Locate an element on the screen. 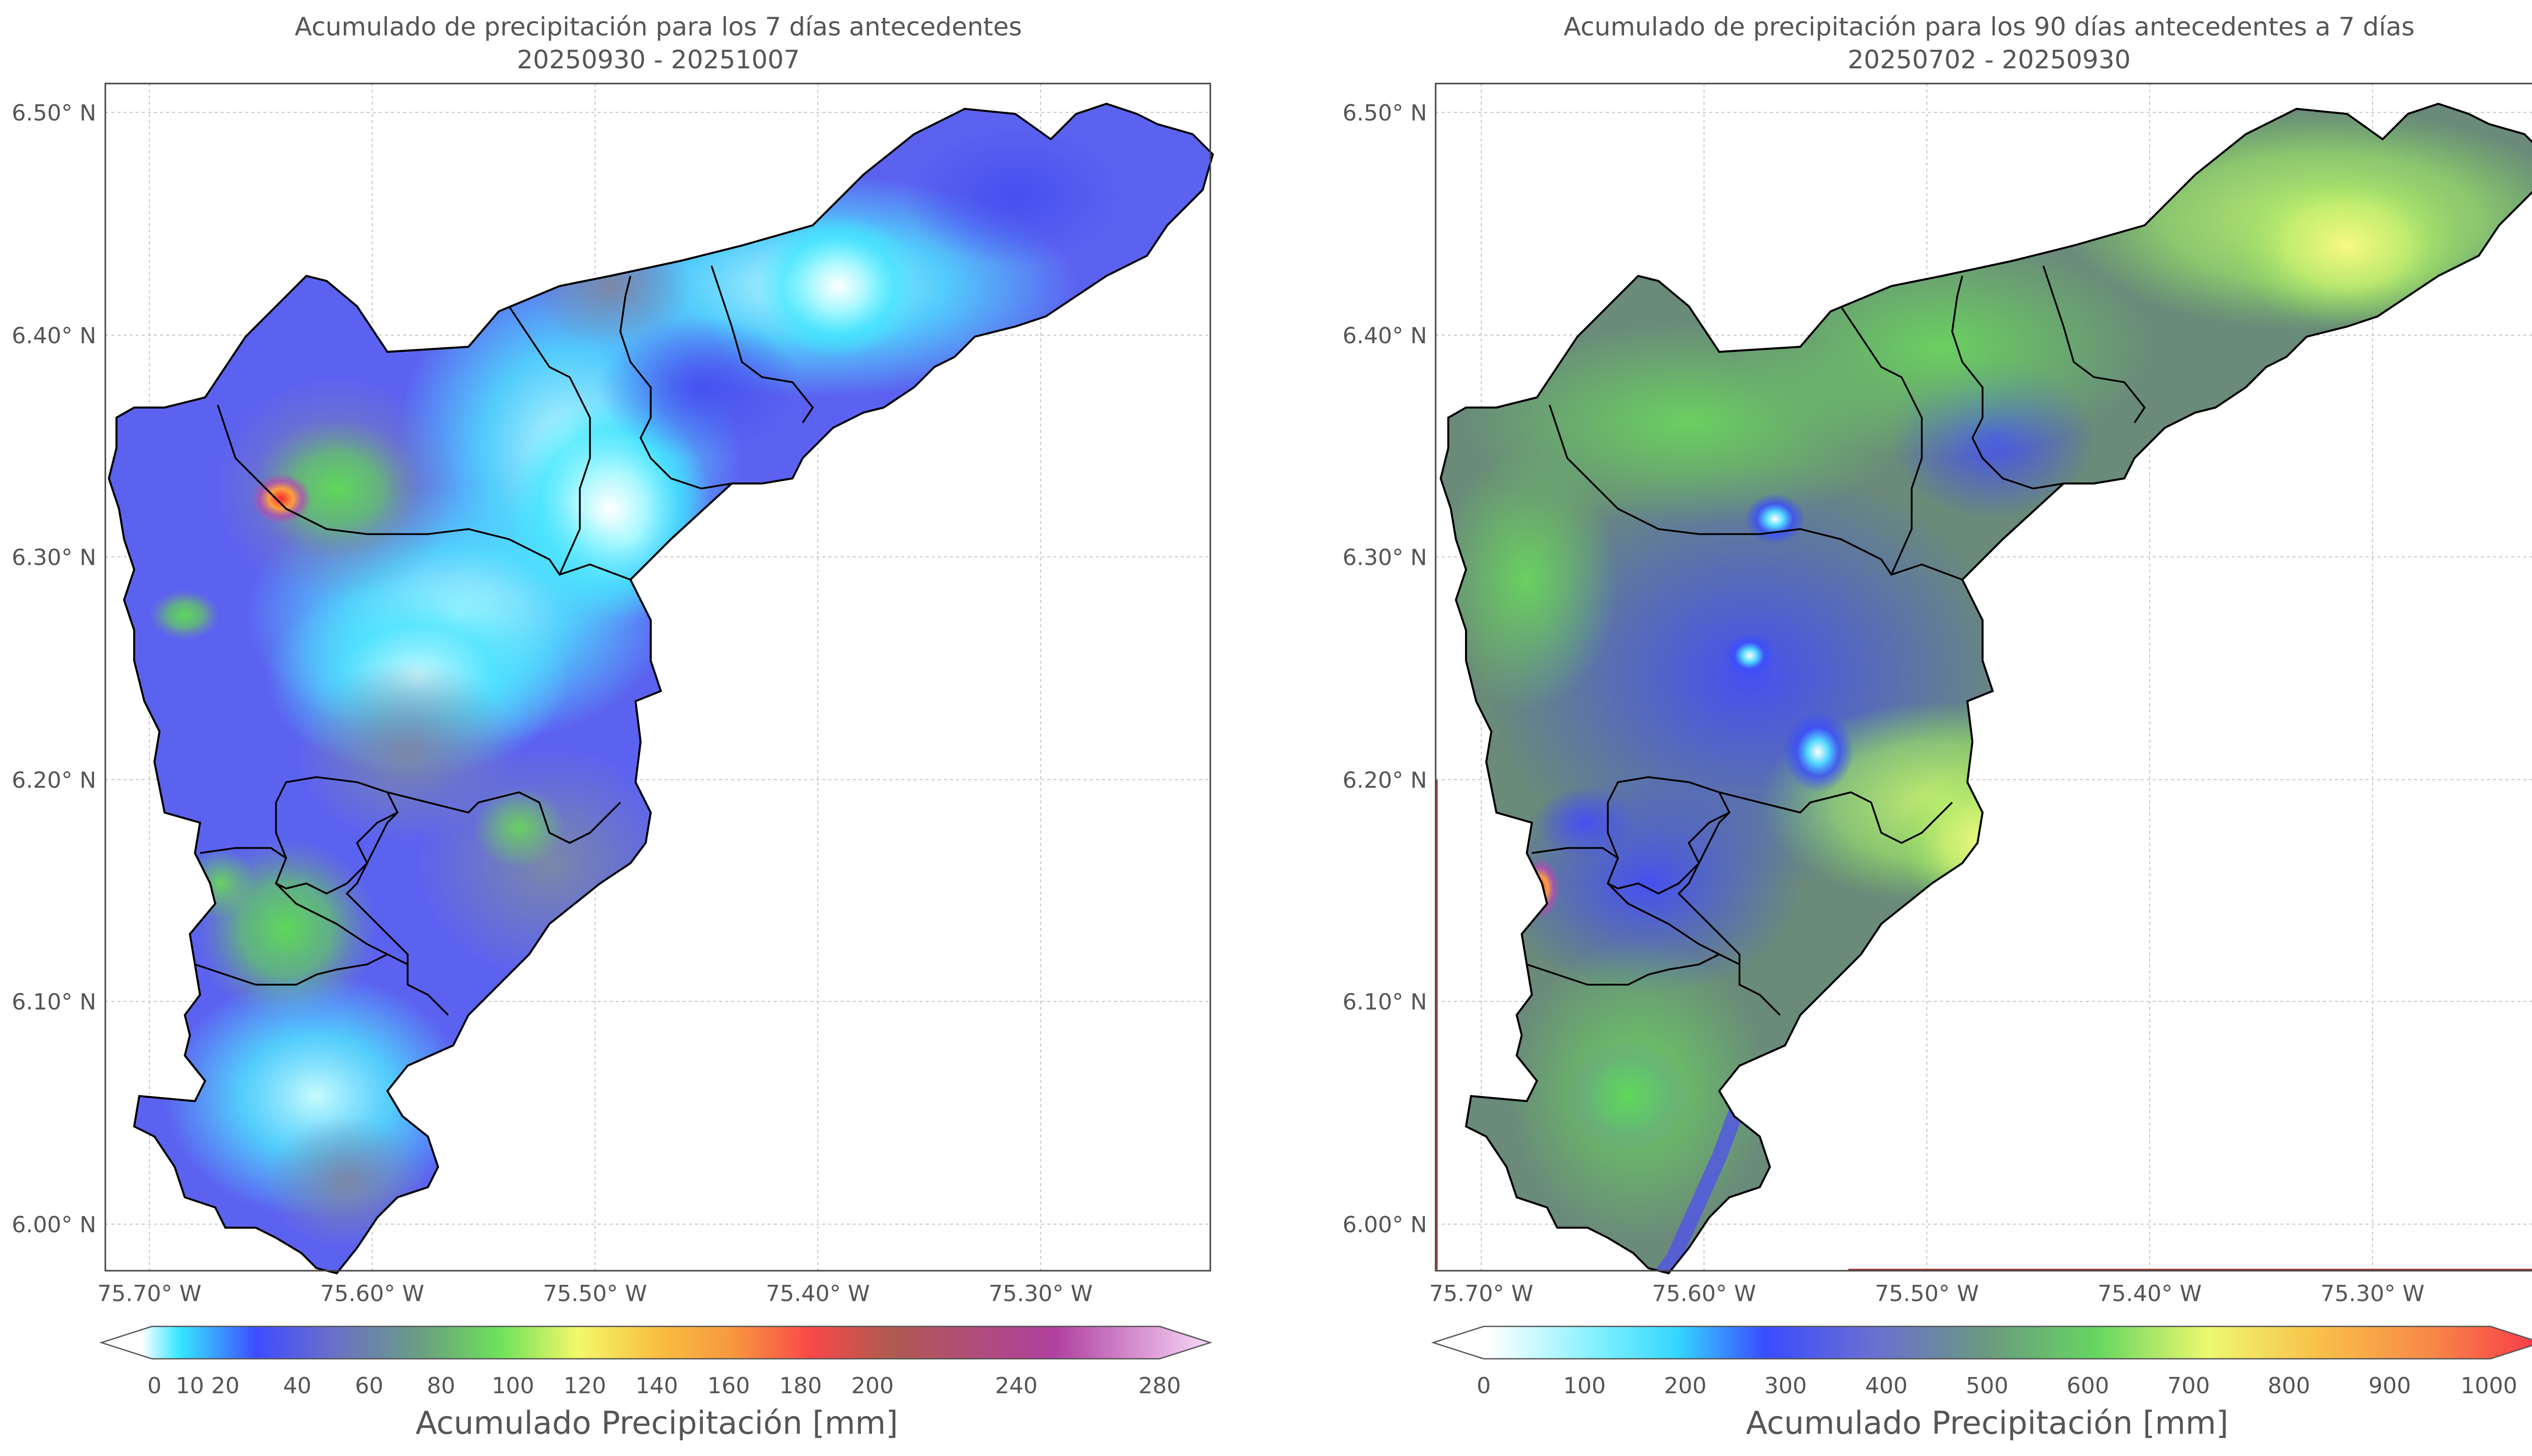 The width and height of the screenshot is (2532, 1456). panel2-ytick: 6.50° N is located at coordinates (1384, 113).